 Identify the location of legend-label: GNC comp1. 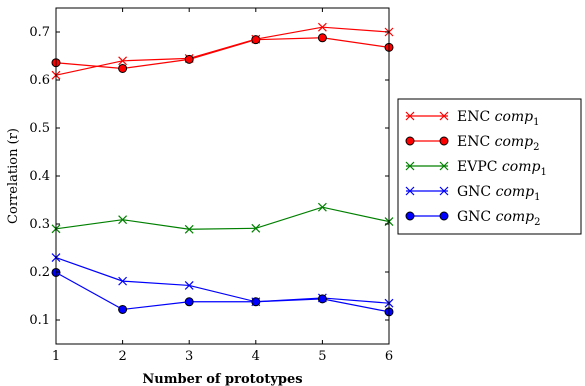
(499, 193).